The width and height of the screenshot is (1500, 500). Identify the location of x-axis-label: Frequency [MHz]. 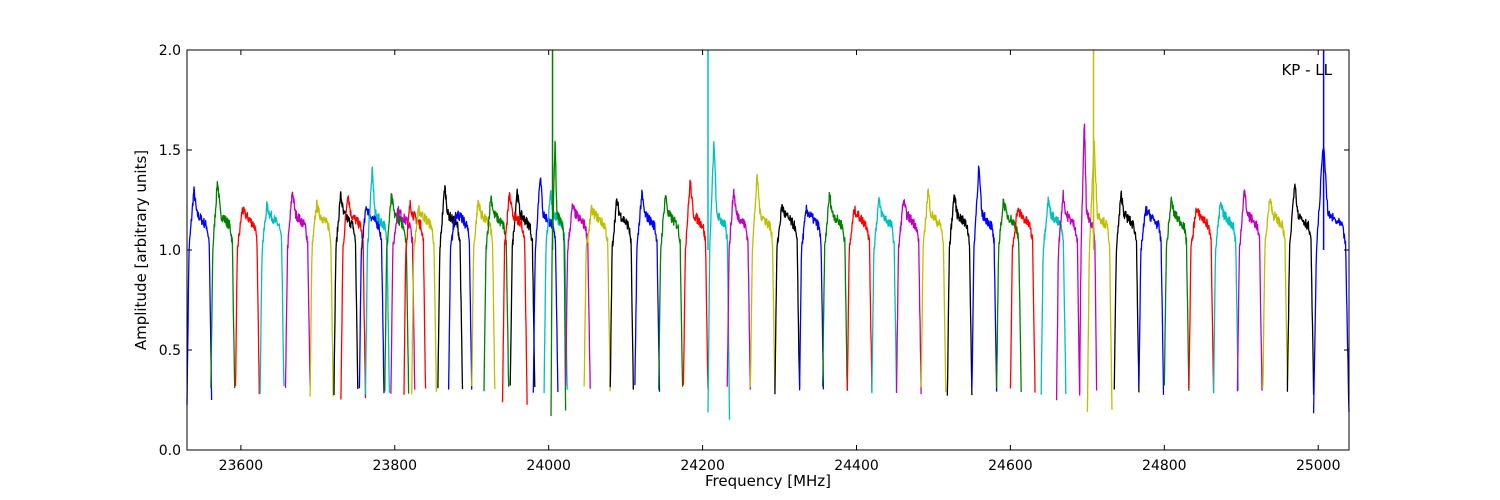
(768, 481).